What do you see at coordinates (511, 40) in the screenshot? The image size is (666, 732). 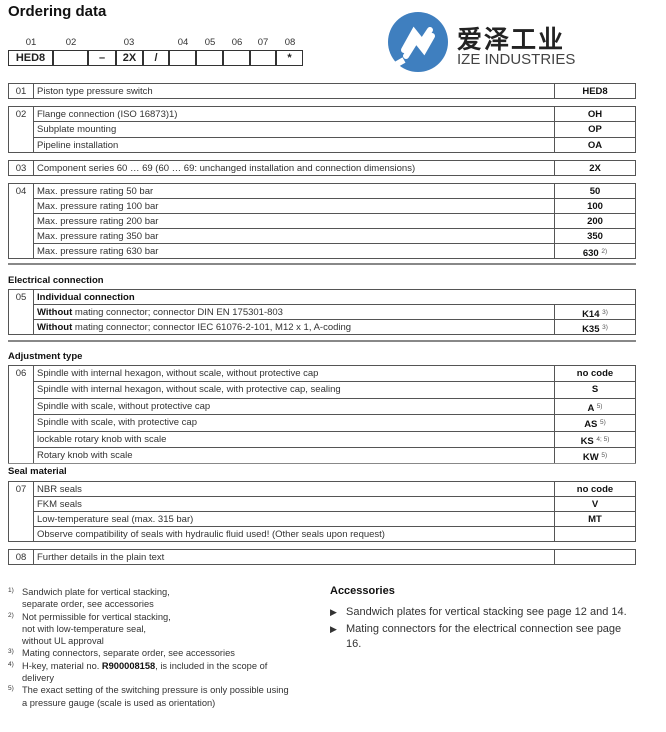 I see `logo-text-cn: 爱泽工业` at bounding box center [511, 40].